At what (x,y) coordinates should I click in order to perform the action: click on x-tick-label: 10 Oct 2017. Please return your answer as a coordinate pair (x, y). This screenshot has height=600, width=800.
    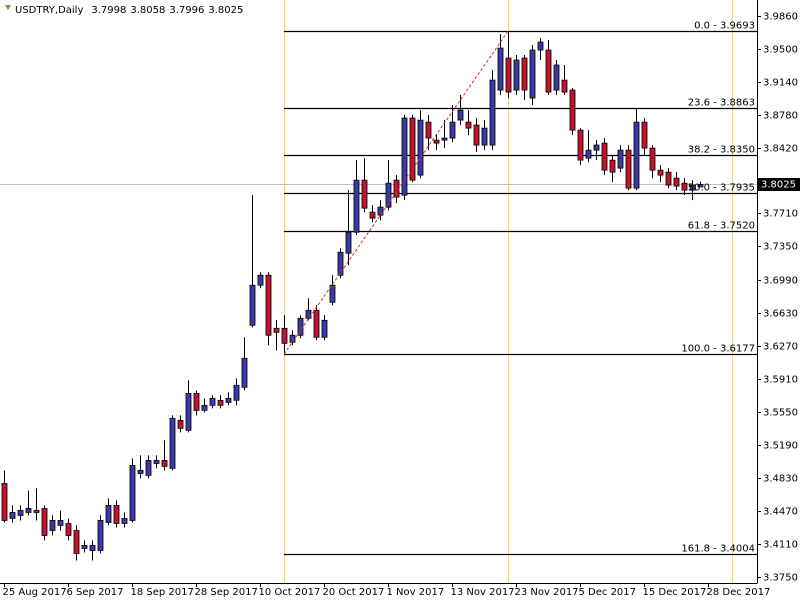
    Looking at the image, I should click on (290, 592).